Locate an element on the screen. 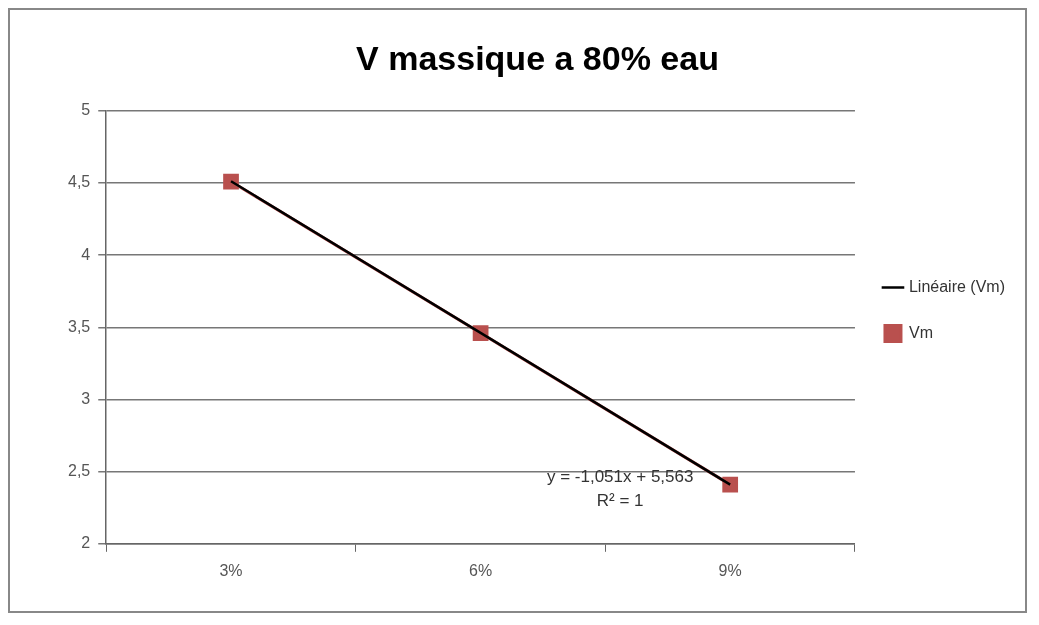 Image resolution: width=1039 pixels, height=625 pixels. y-tick-label: 2,5 is located at coordinates (79, 471).